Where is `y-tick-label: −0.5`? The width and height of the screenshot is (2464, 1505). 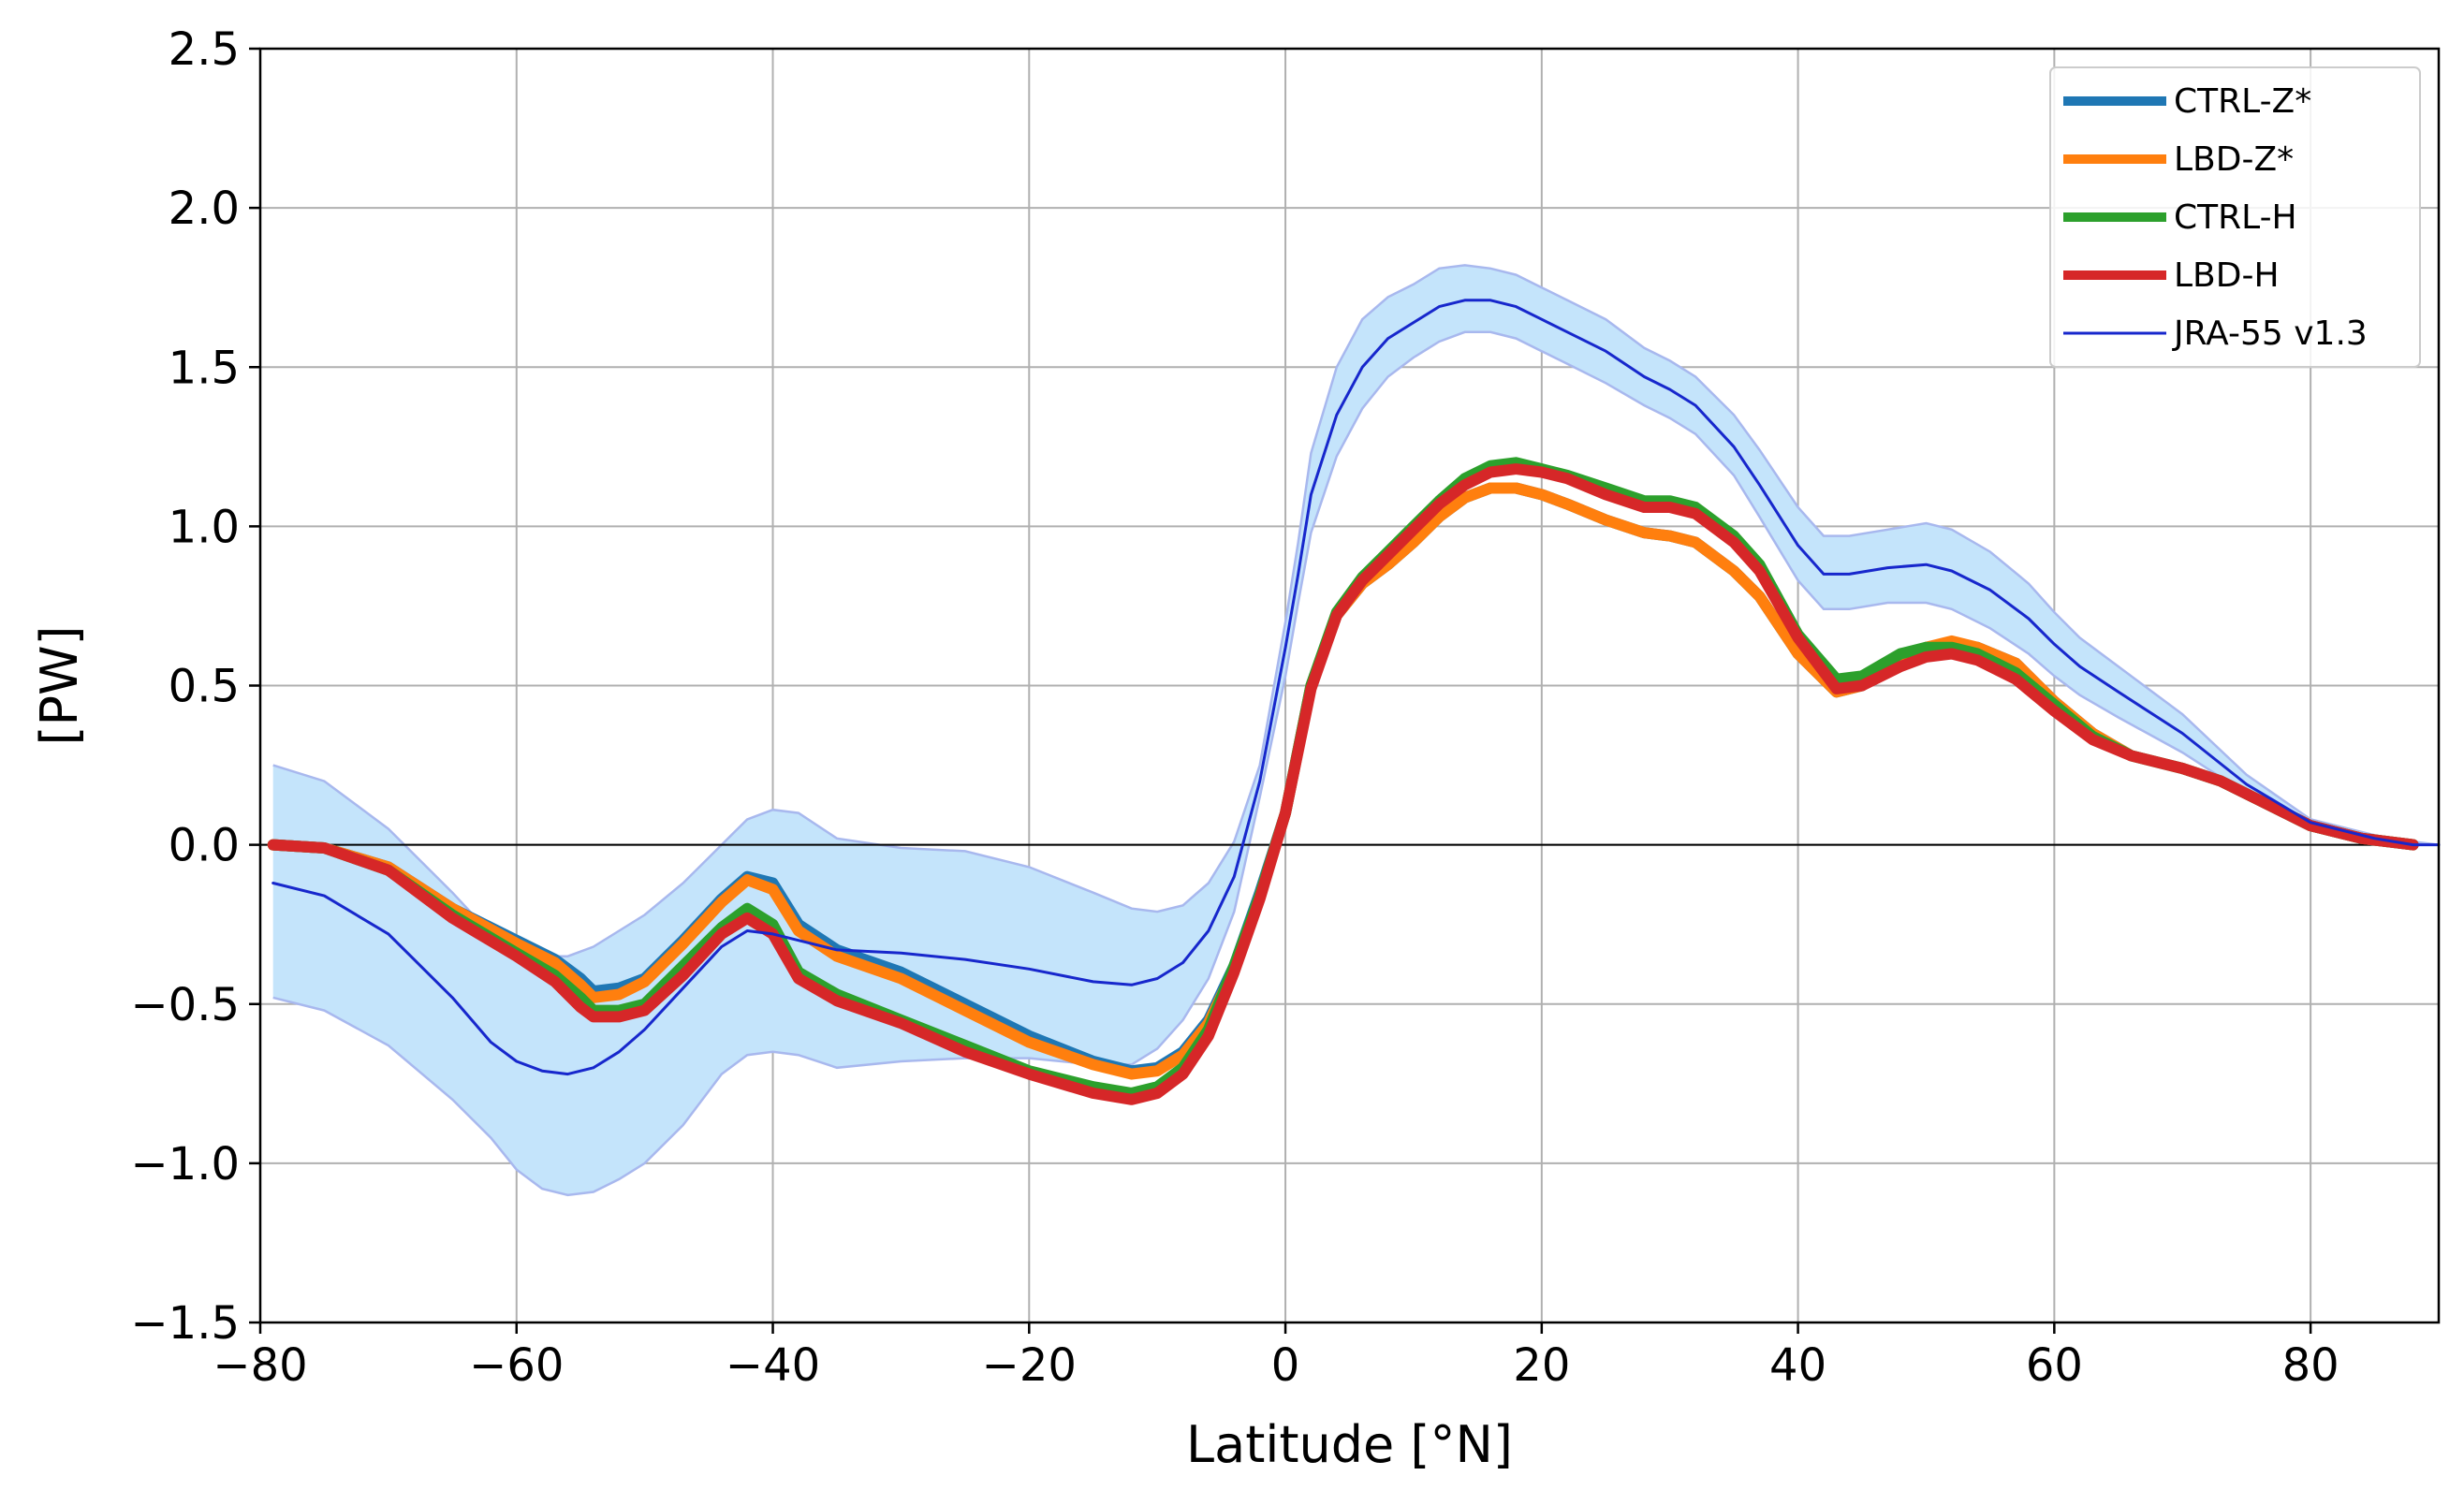 y-tick-label: −0.5 is located at coordinates (185, 1005).